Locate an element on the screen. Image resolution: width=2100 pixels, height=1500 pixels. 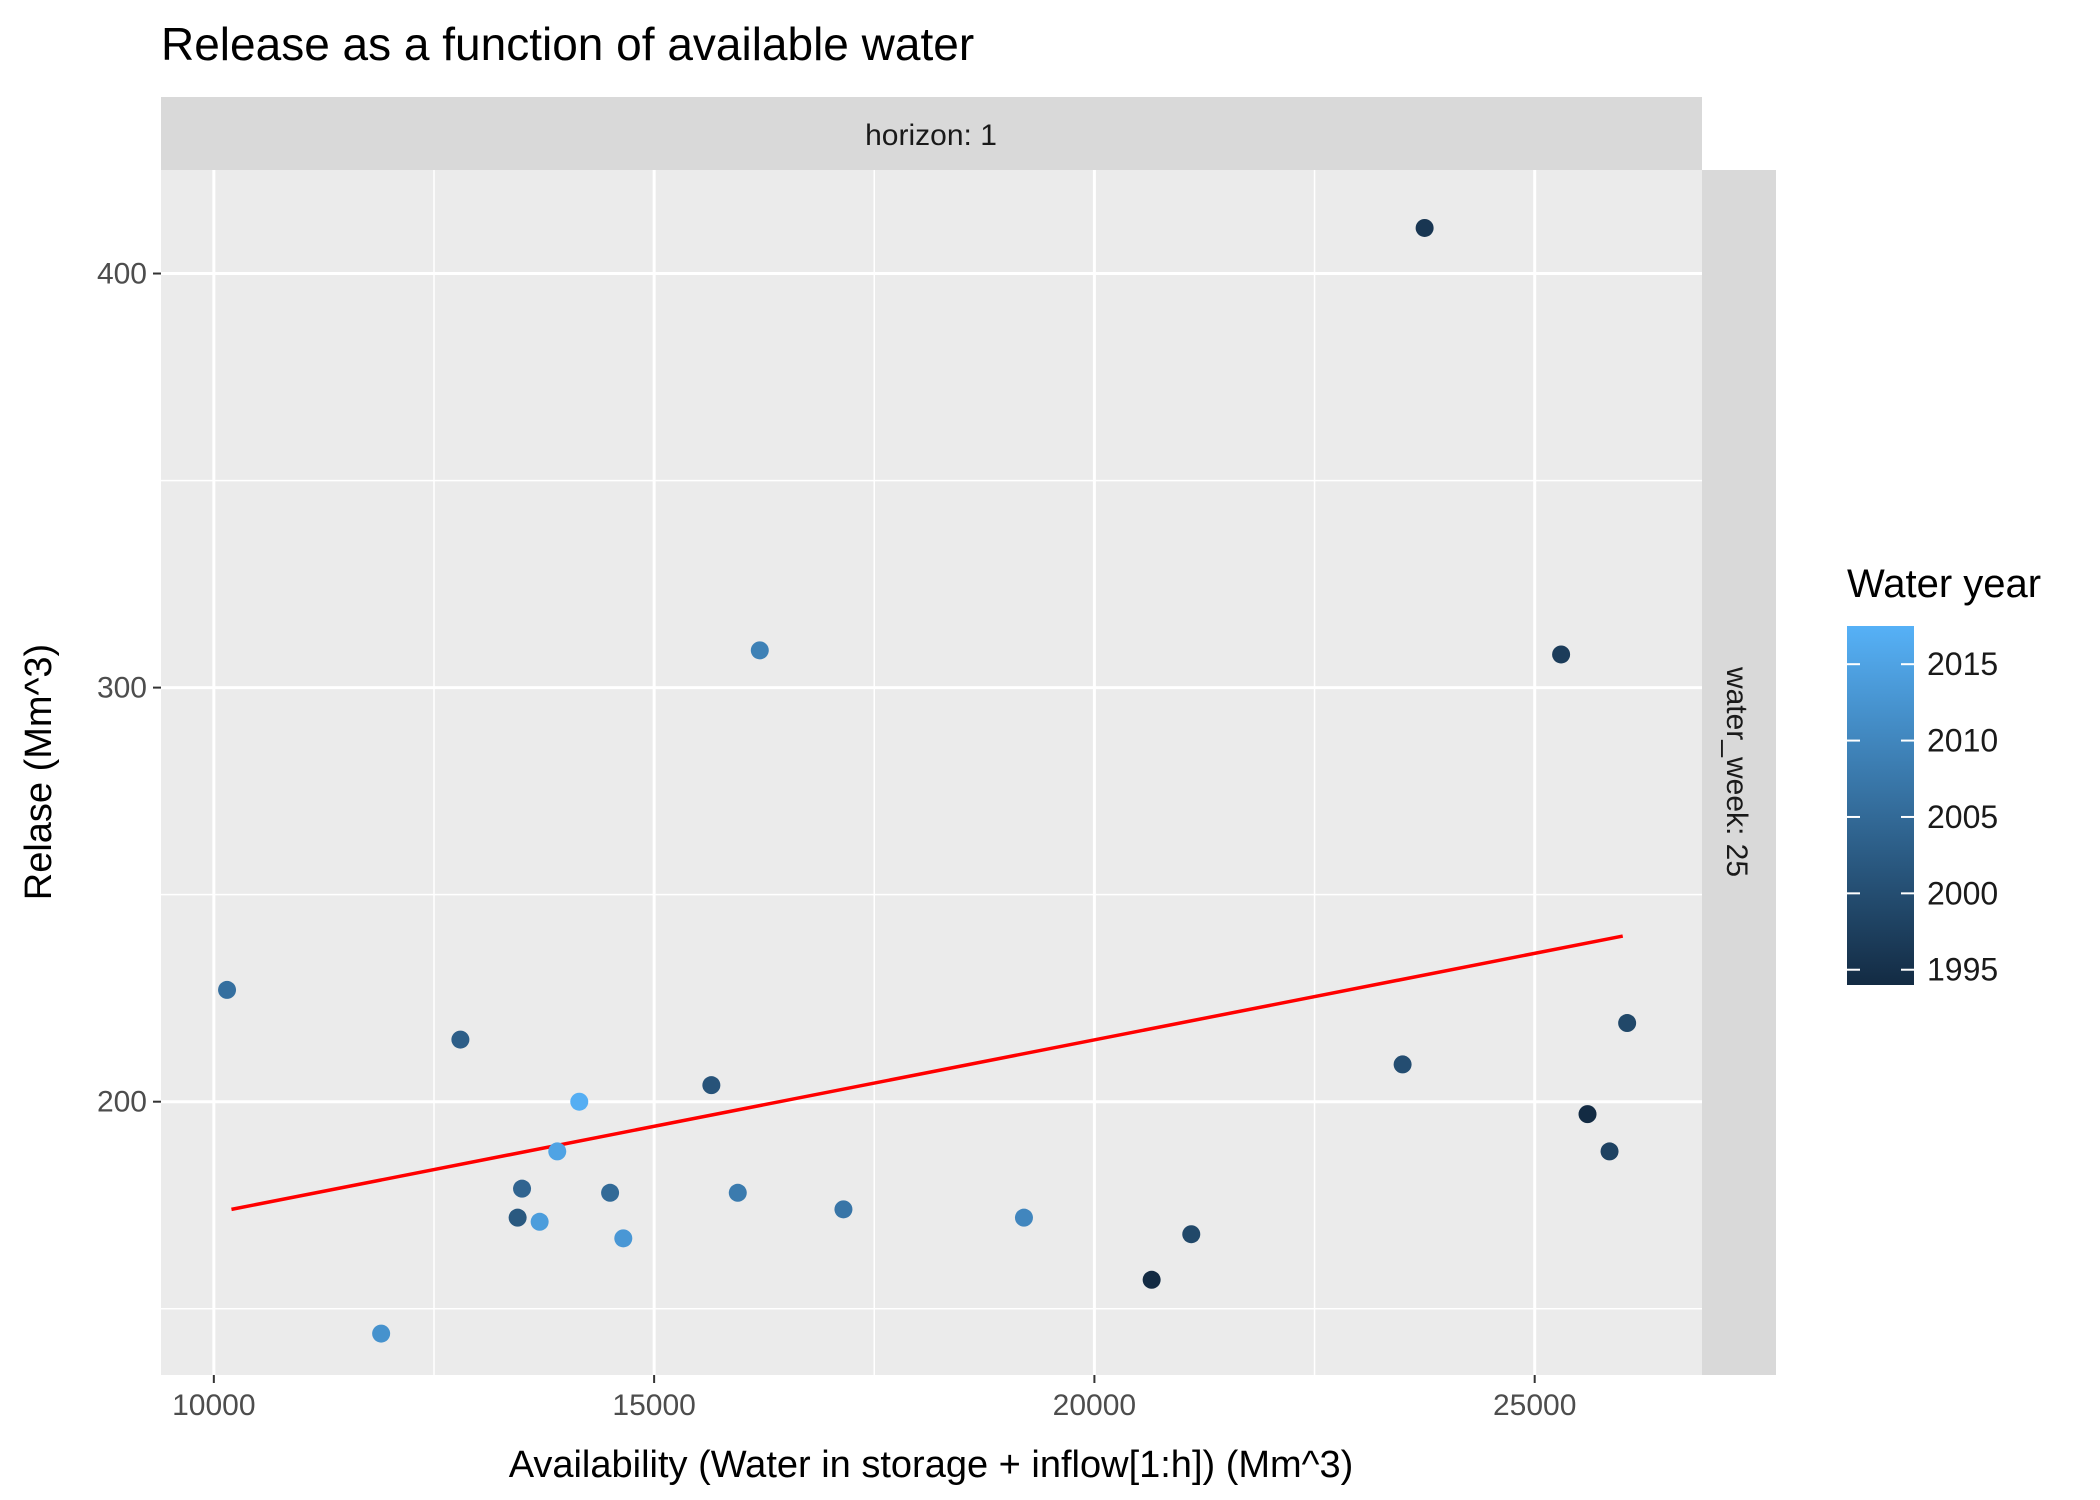
legend-tick-label: 2005 is located at coordinates (1962, 817).